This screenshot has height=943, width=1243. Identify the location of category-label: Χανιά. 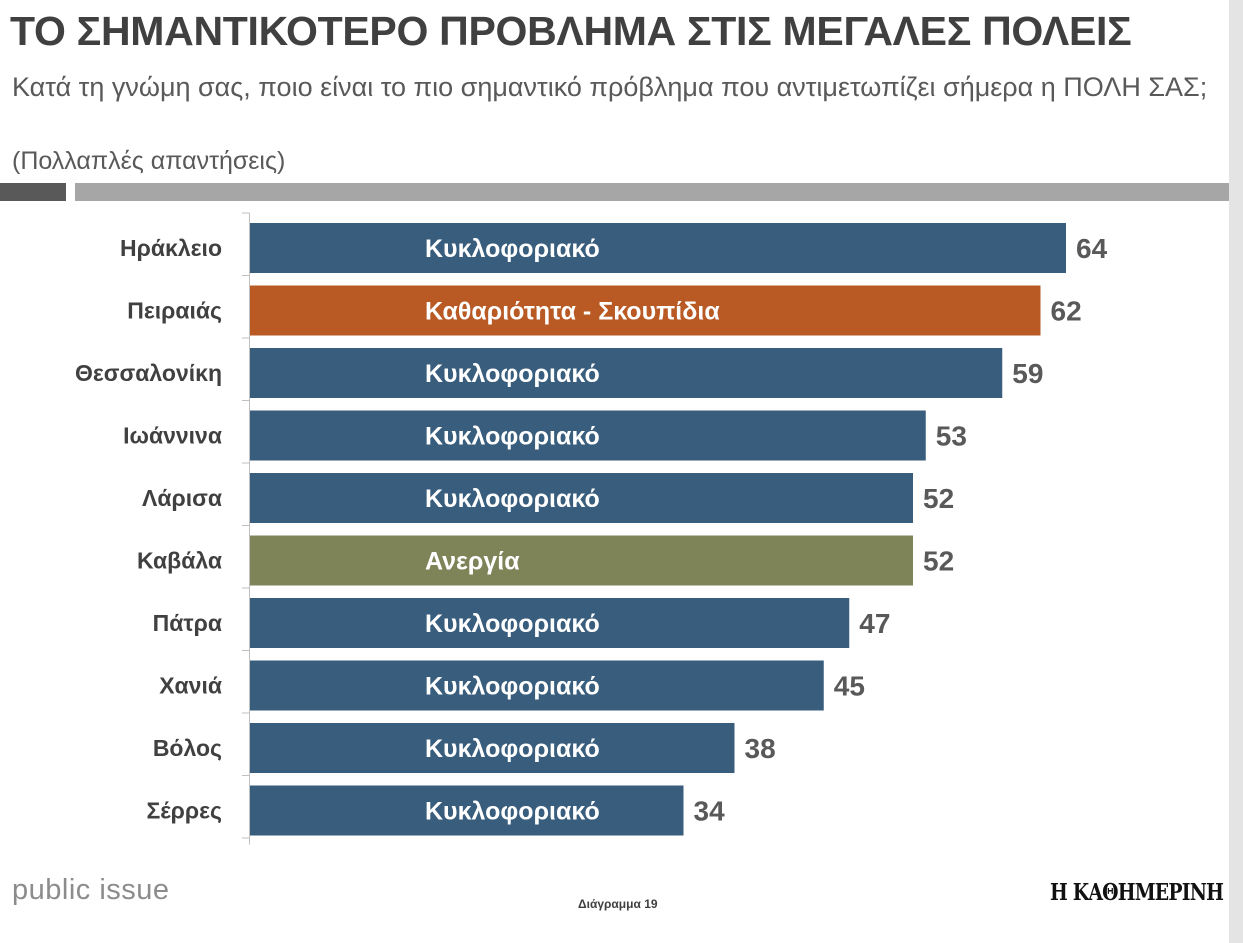
(190, 686).